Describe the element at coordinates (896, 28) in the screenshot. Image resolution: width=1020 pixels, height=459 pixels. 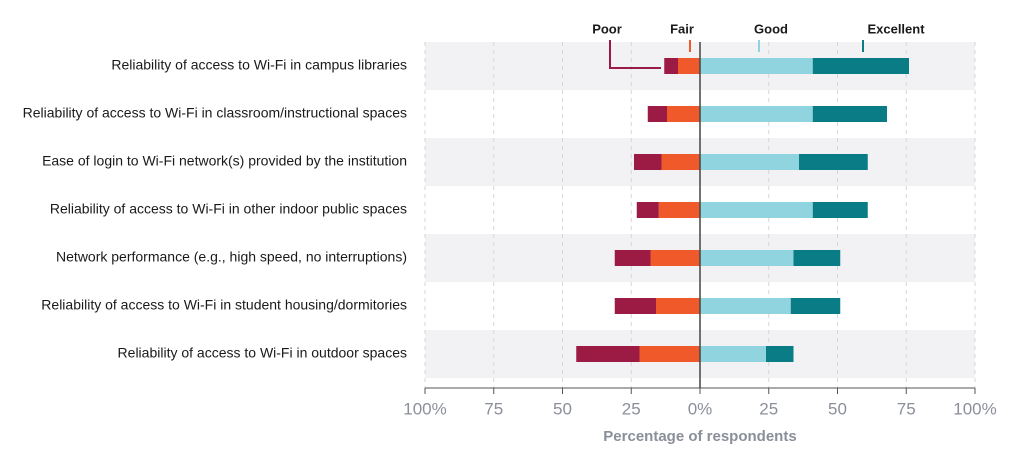
I see `legend-label: Excellent` at that location.